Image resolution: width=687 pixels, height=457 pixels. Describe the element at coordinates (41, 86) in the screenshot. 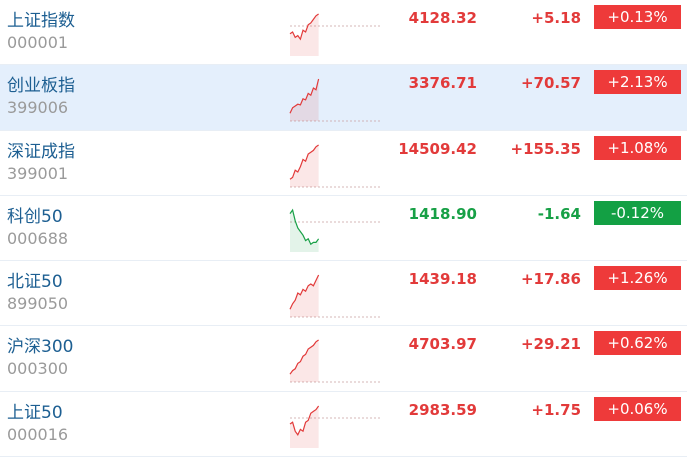

I see `index-name: 创业板指` at that location.